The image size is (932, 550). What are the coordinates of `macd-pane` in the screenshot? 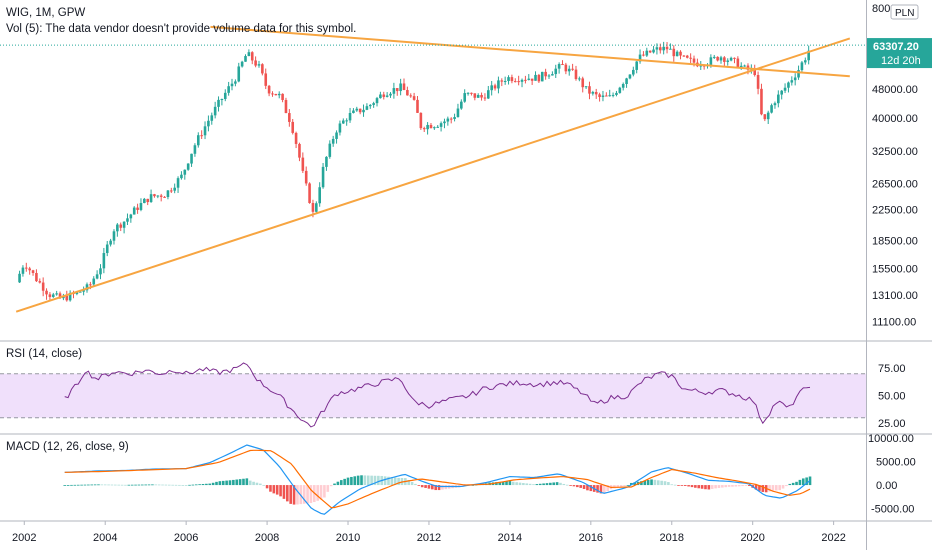 It's located at (437, 479).